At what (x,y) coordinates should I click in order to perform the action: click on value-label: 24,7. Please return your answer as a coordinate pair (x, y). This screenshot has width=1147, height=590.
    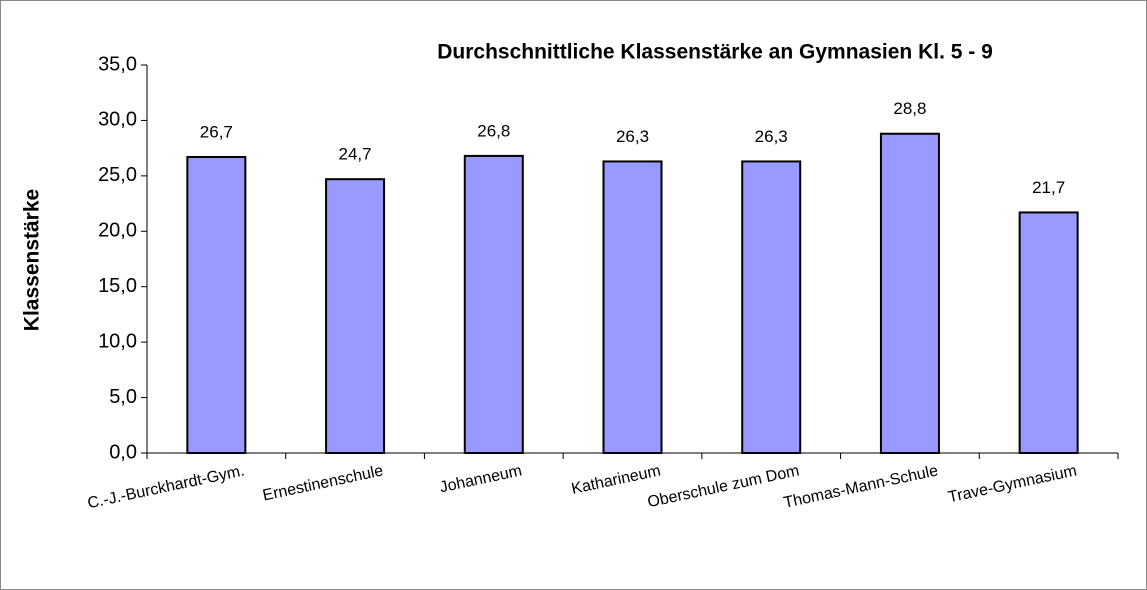
    Looking at the image, I should click on (355, 154).